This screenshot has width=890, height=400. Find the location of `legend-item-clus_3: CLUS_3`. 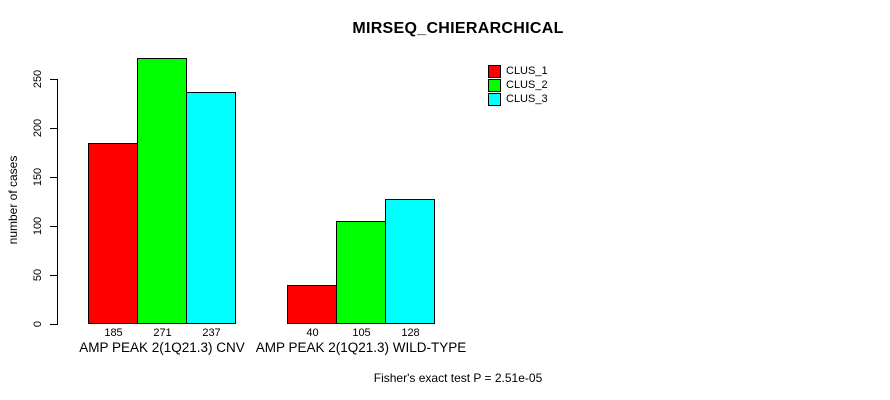

legend-item-clus_3: CLUS_3 is located at coordinates (518, 99).